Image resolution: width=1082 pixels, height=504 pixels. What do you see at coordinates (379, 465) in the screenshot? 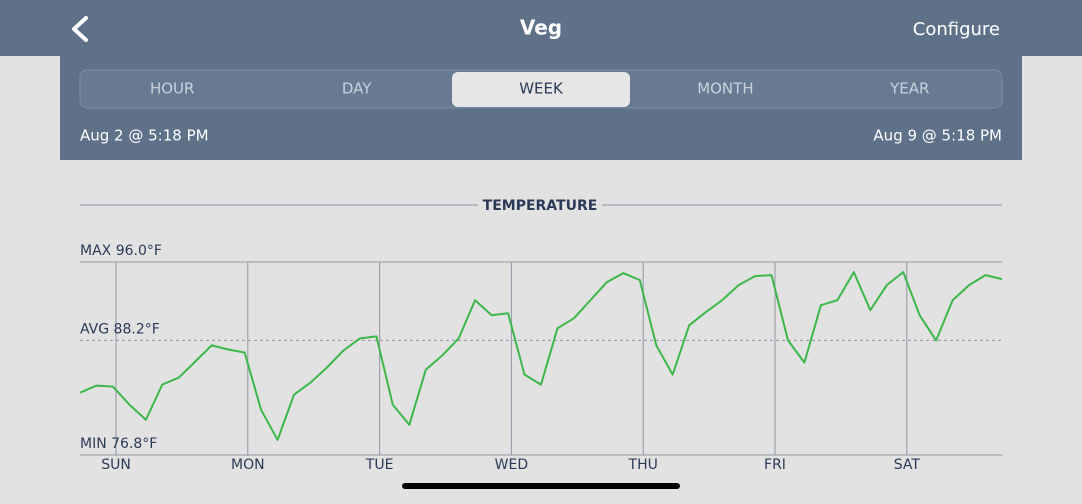
I see `x-tick-label: TUE` at bounding box center [379, 465].